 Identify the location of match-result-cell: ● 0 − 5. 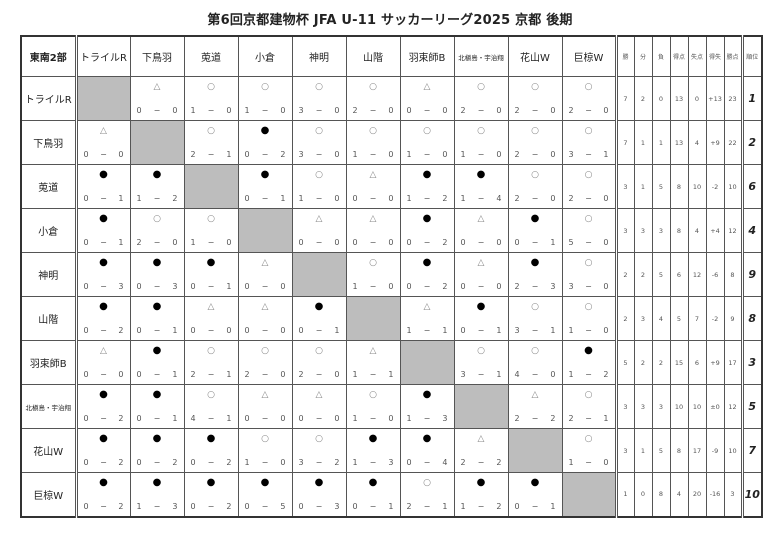
(265, 494).